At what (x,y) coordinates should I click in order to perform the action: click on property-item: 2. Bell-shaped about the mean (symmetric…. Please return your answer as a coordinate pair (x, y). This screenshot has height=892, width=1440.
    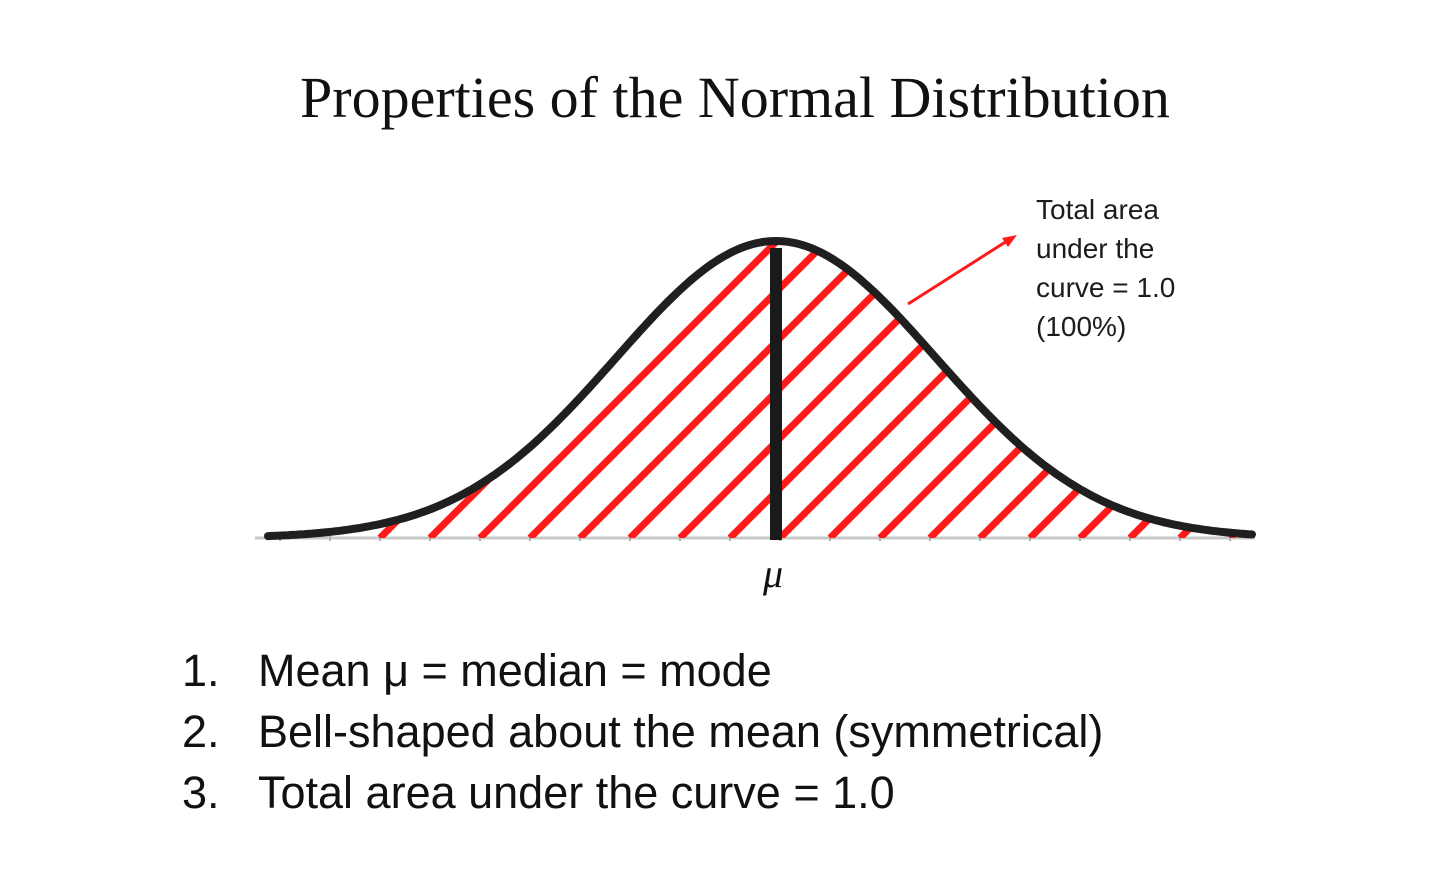
    Looking at the image, I should click on (732, 731).